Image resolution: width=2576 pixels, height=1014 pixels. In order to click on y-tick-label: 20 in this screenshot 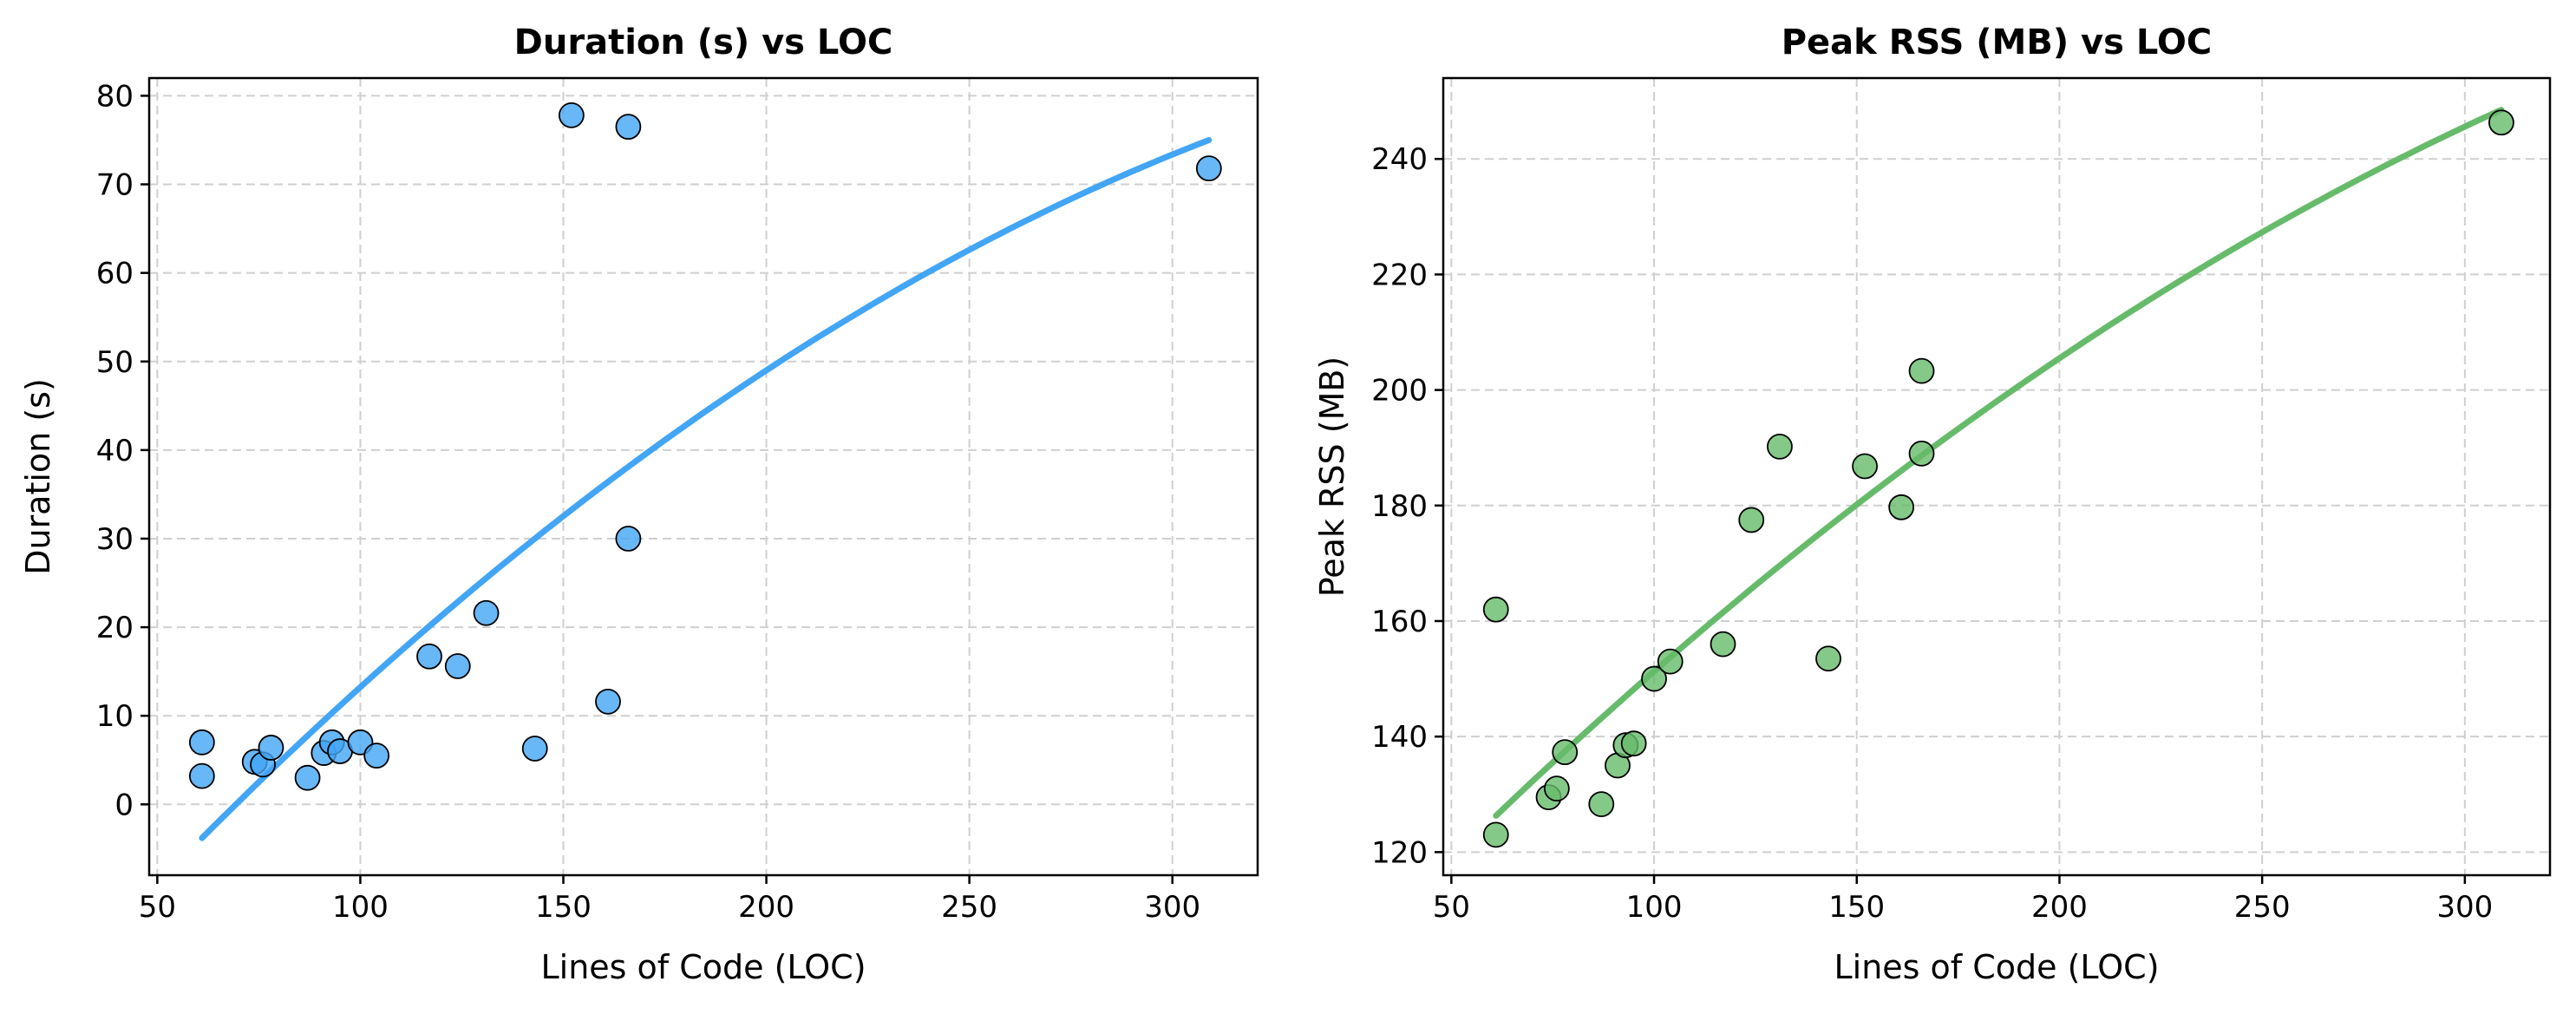, I will do `click(115, 628)`.